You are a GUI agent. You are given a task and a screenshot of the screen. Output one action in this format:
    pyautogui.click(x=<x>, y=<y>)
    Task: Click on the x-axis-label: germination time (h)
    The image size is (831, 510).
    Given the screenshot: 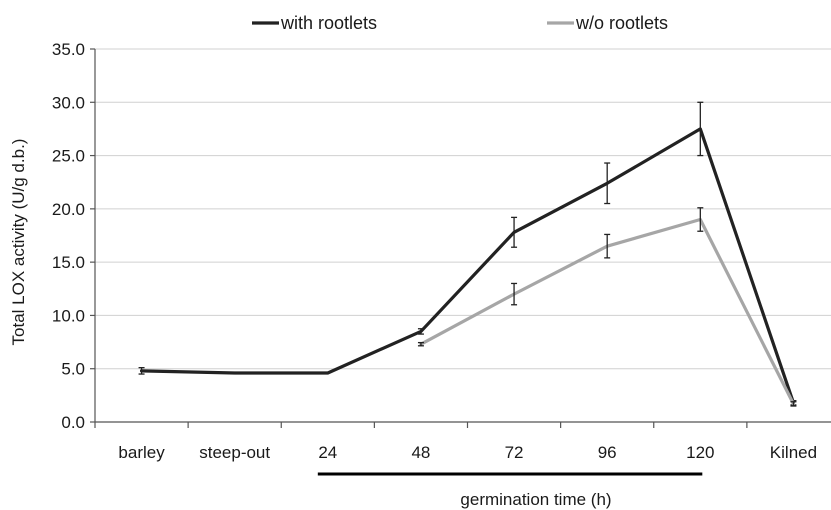 What is the action you would take?
    pyautogui.click(x=535, y=499)
    